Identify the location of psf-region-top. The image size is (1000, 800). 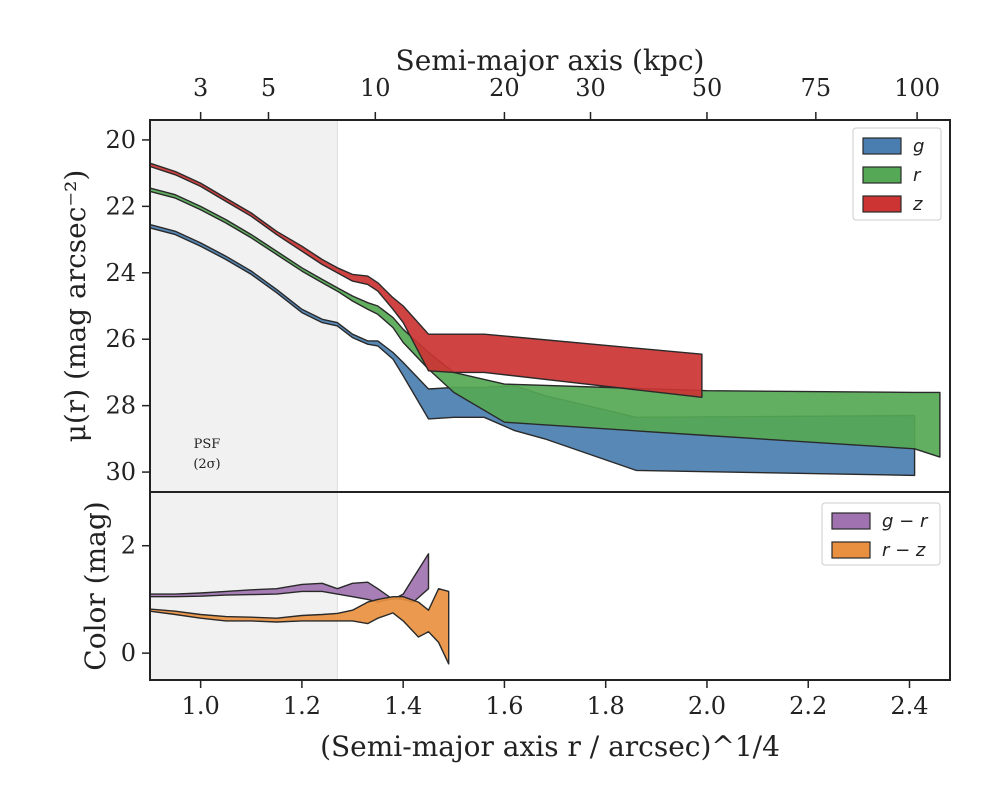
(244, 306).